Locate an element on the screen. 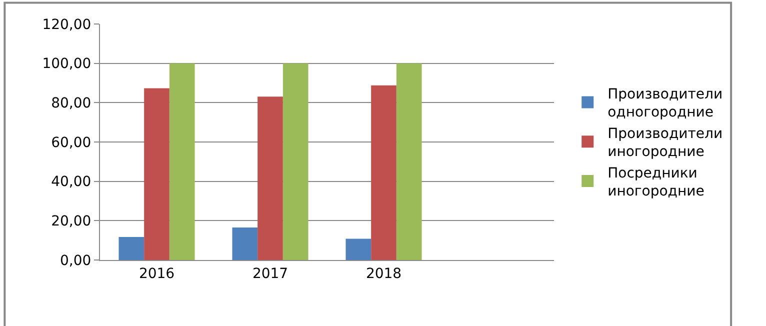 Image resolution: width=766 pixels, height=326 pixels. x-tick-label: 2017 is located at coordinates (270, 274).